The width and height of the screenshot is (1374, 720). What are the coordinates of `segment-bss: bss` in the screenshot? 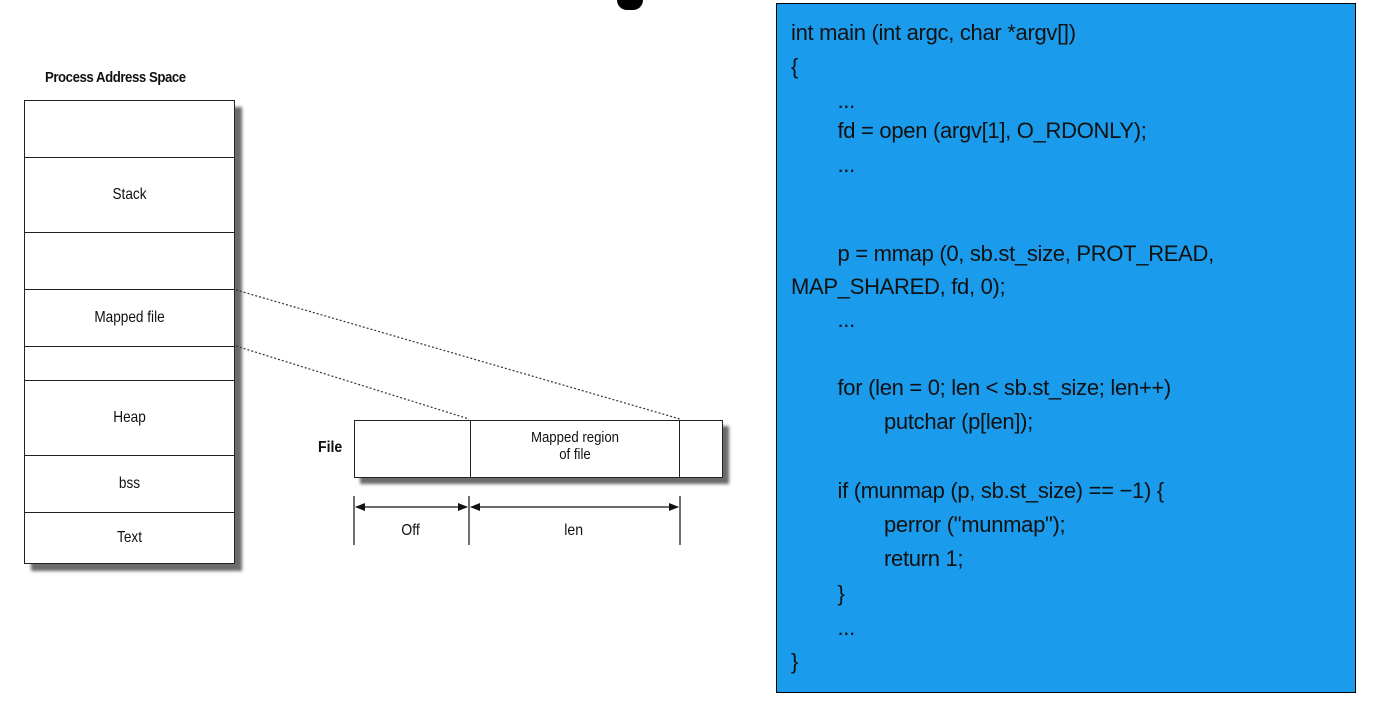 It's located at (129, 484).